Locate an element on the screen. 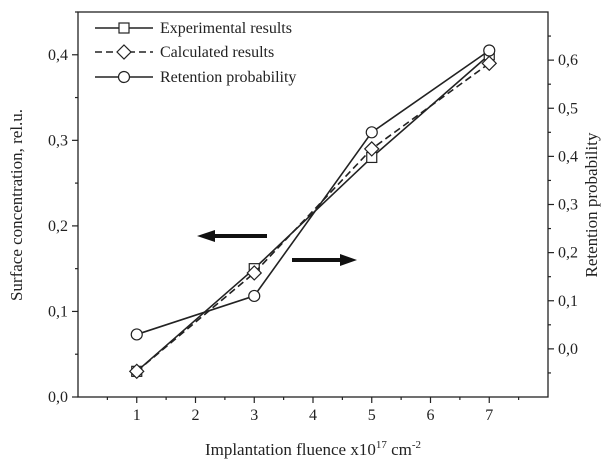  left-y-tick-label: 0,4 is located at coordinates (58, 55).